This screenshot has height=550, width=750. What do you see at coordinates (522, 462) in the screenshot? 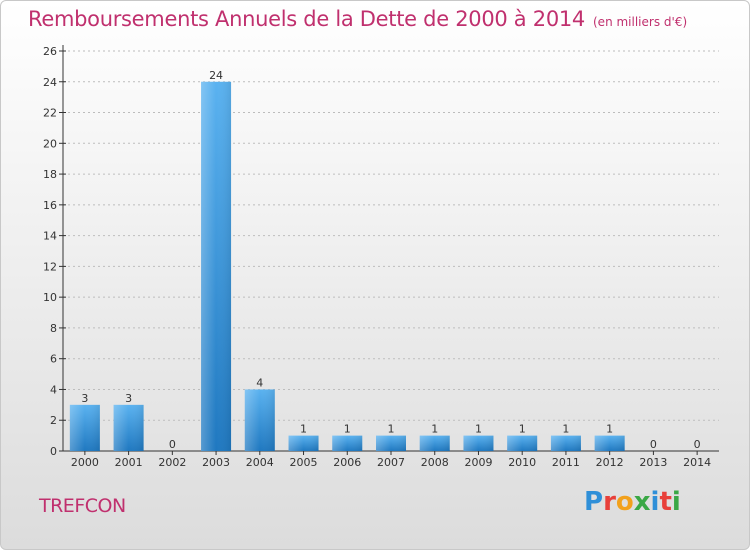
I see `x-tick-label: 2010` at bounding box center [522, 462].